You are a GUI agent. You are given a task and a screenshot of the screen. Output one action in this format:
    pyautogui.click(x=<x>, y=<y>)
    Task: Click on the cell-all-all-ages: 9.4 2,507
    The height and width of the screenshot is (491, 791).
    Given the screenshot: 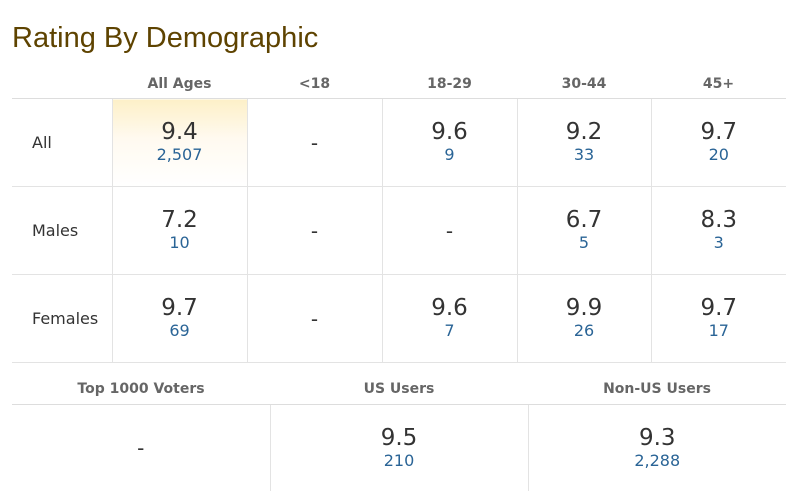 What is the action you would take?
    pyautogui.click(x=179, y=143)
    